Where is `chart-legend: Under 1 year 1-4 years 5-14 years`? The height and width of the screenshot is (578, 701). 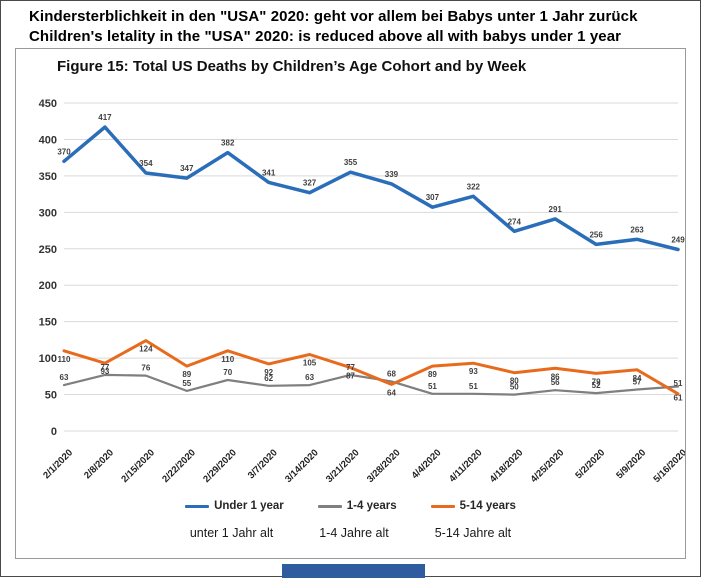 chart-legend: Under 1 year 1-4 years 5-14 years is located at coordinates (350, 506).